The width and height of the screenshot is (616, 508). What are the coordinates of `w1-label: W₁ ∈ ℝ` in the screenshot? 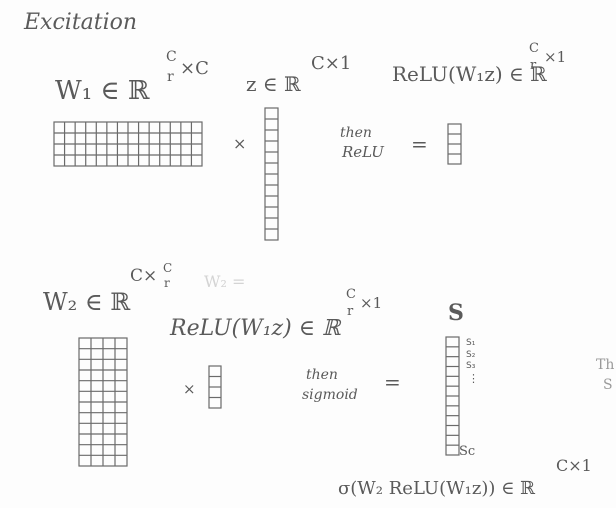 It's located at (102, 91).